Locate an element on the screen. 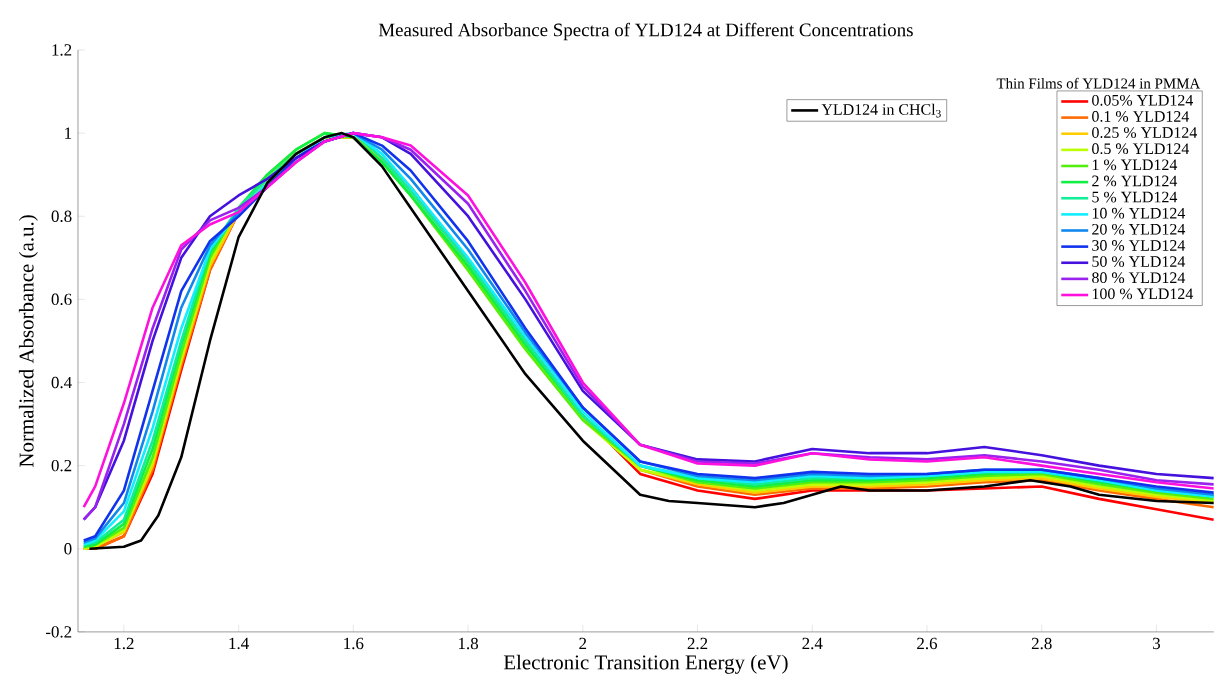  legend-label: 30 % YLD124 is located at coordinates (1139, 245).